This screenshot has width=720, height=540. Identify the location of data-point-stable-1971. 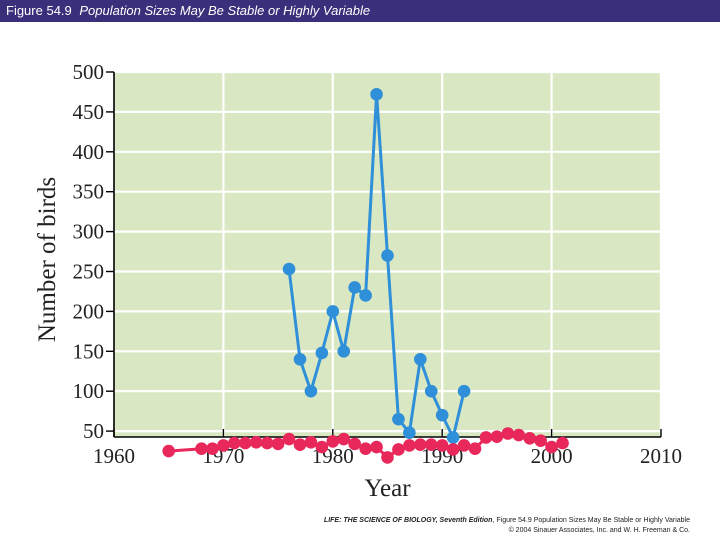
(234, 443).